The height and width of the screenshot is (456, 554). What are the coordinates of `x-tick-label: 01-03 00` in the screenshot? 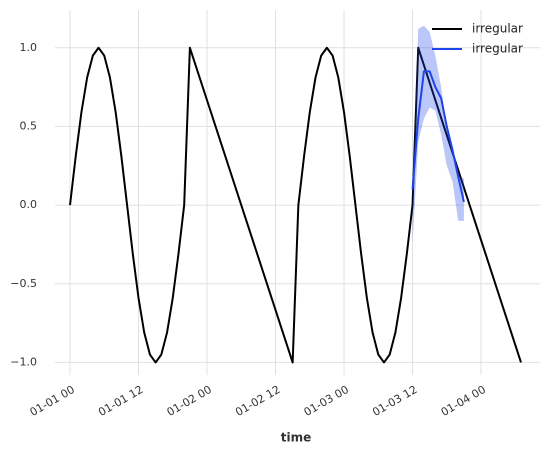 It's located at (326, 401).